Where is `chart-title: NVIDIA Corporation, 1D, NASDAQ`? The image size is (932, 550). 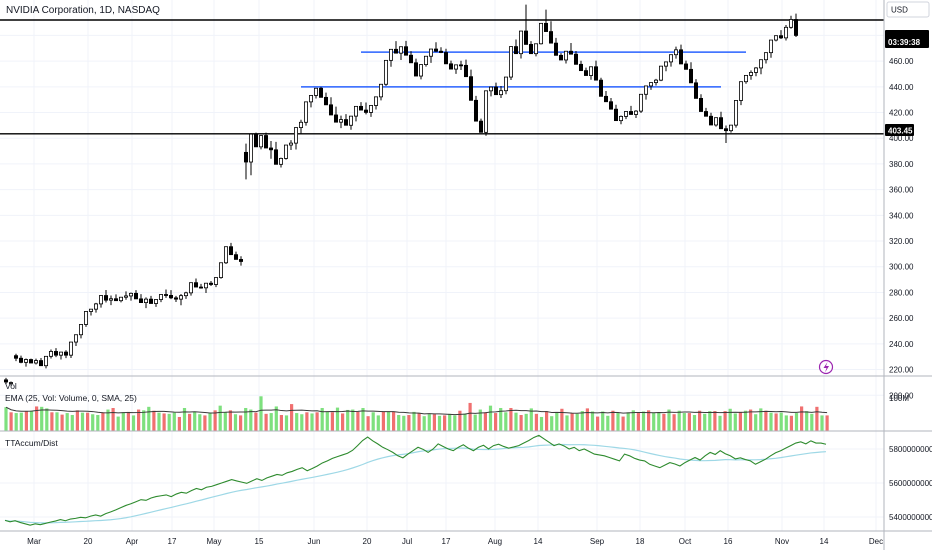
chart-title: NVIDIA Corporation, 1D, NASDAQ is located at coordinates (83, 10).